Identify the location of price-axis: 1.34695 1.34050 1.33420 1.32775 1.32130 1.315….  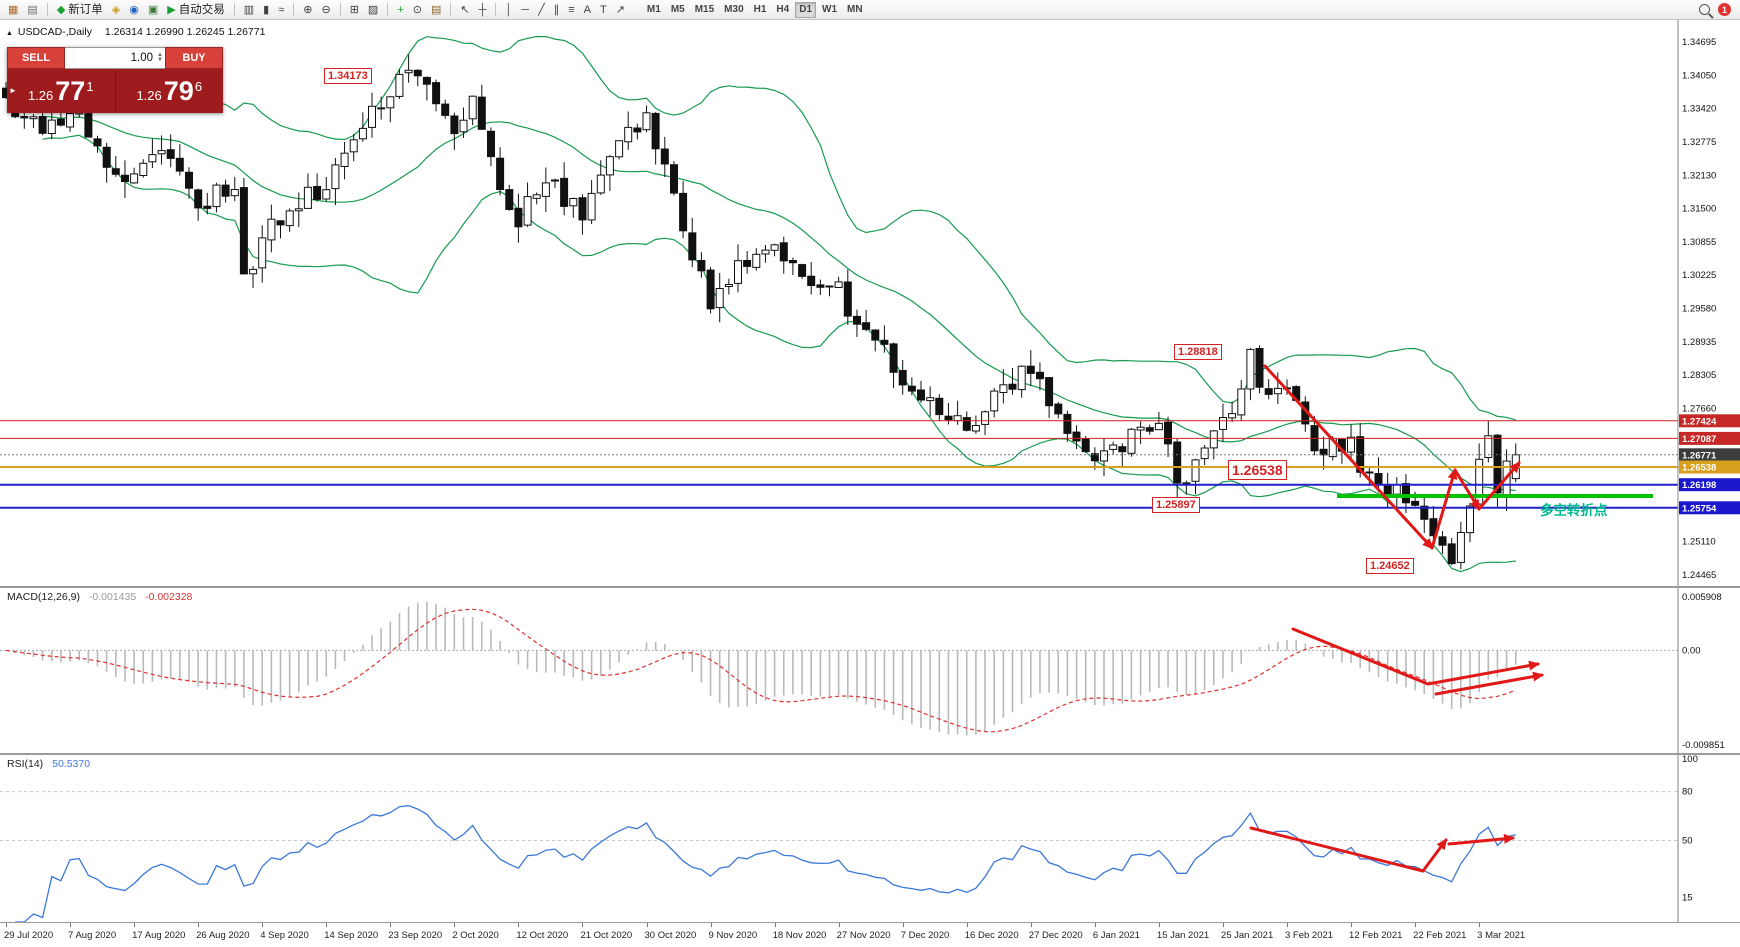
(1708, 303).